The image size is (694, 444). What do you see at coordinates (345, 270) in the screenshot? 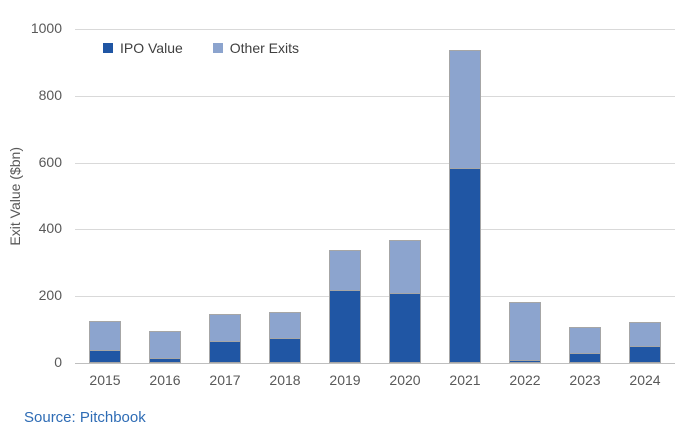
I see `bar-2019-segment-other-exits` at bounding box center [345, 270].